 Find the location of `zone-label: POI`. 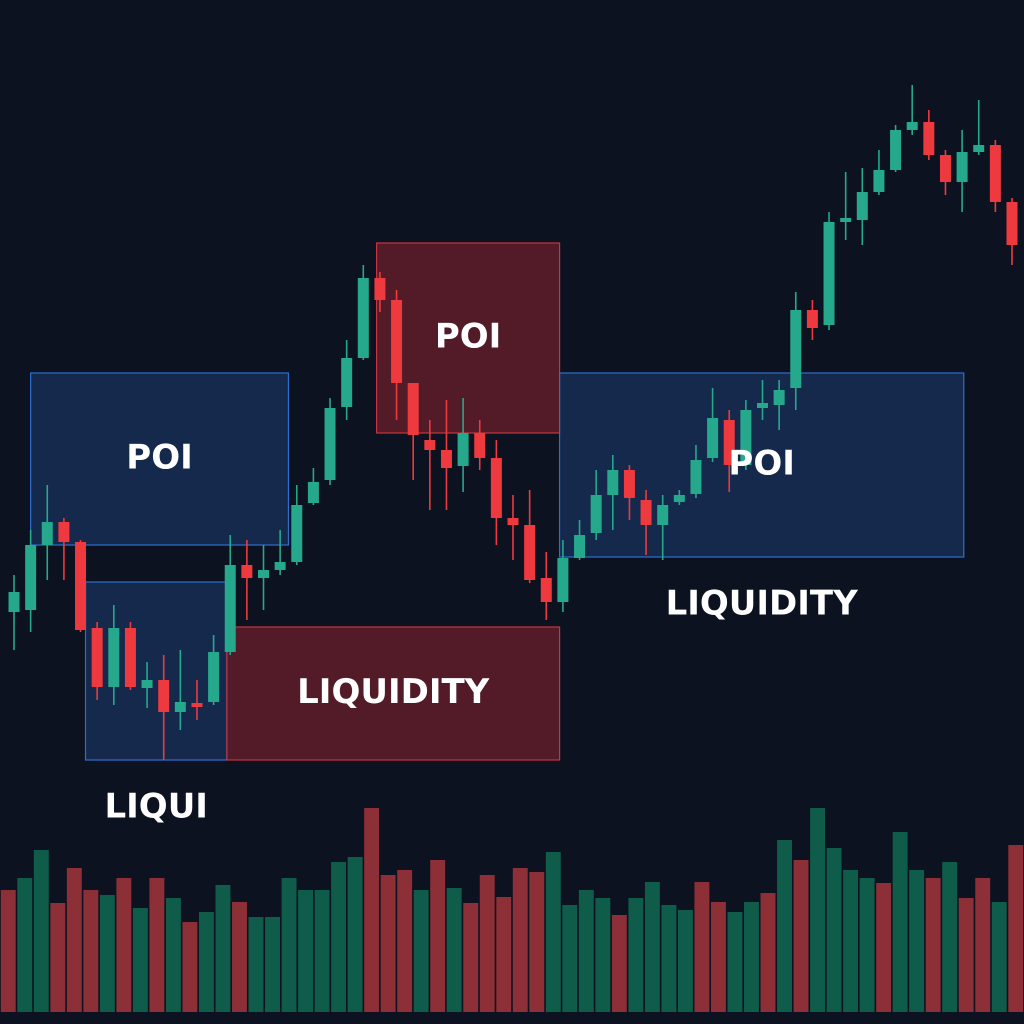

zone-label: POI is located at coordinates (159, 458).